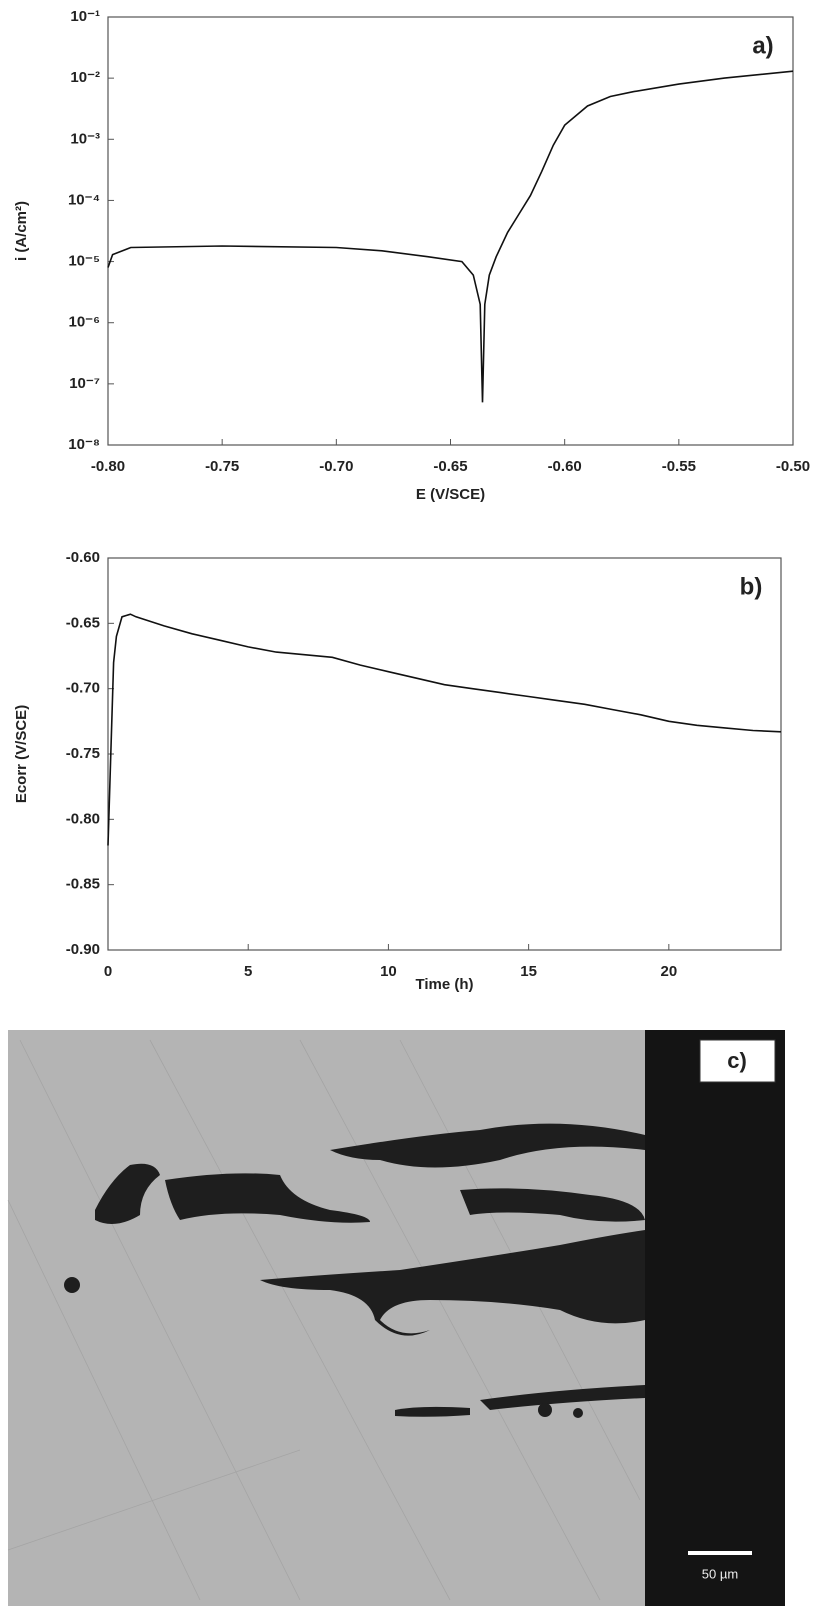 The height and width of the screenshot is (1606, 830). I want to click on x-tick-label: -0.60, so click(565, 466).